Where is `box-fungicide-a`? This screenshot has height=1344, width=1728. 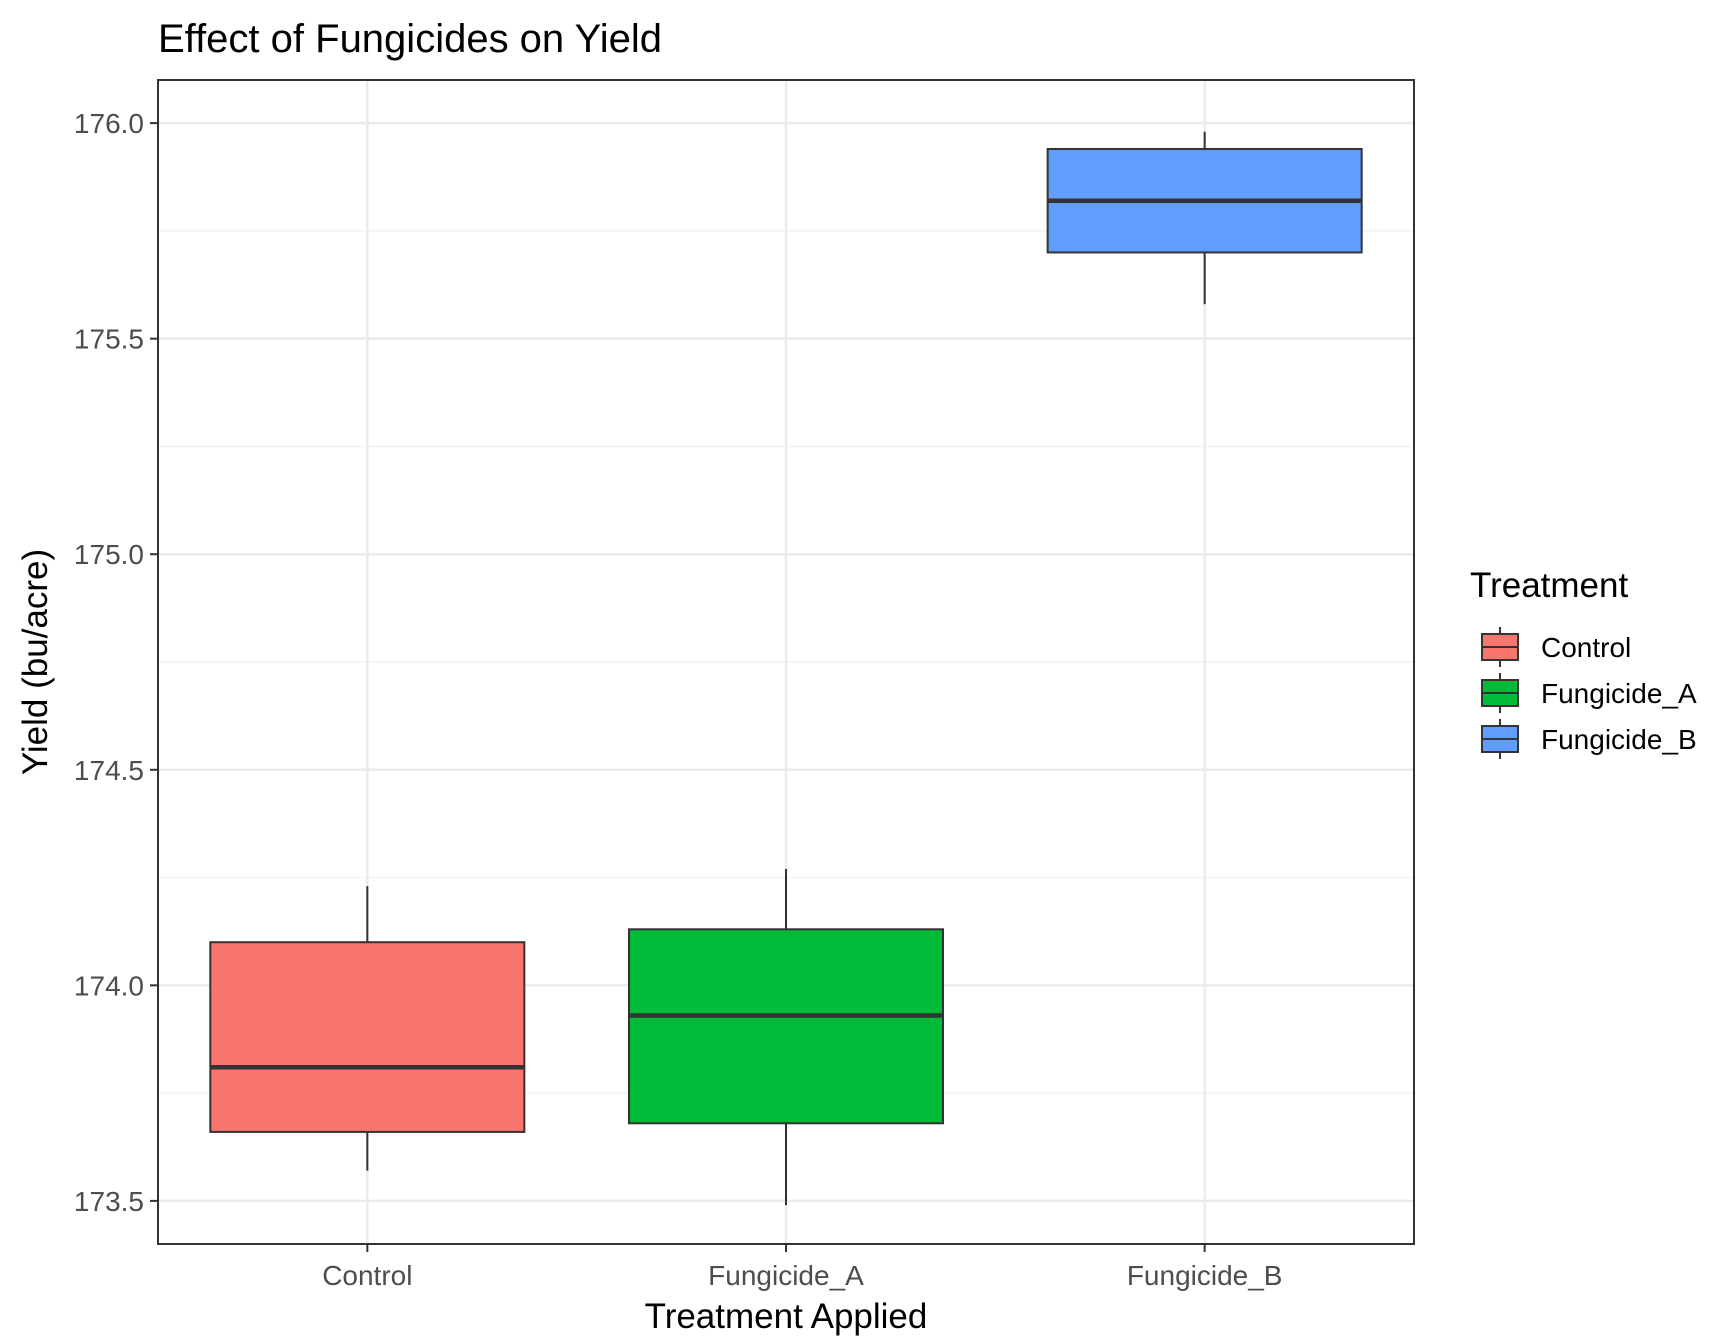
box-fungicide-a is located at coordinates (786, 1037).